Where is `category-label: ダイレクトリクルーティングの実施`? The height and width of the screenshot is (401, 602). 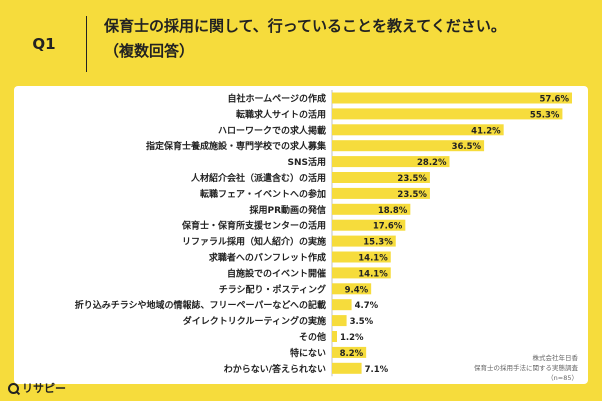 category-label: ダイレクトリクルーティングの実施 is located at coordinates (254, 321).